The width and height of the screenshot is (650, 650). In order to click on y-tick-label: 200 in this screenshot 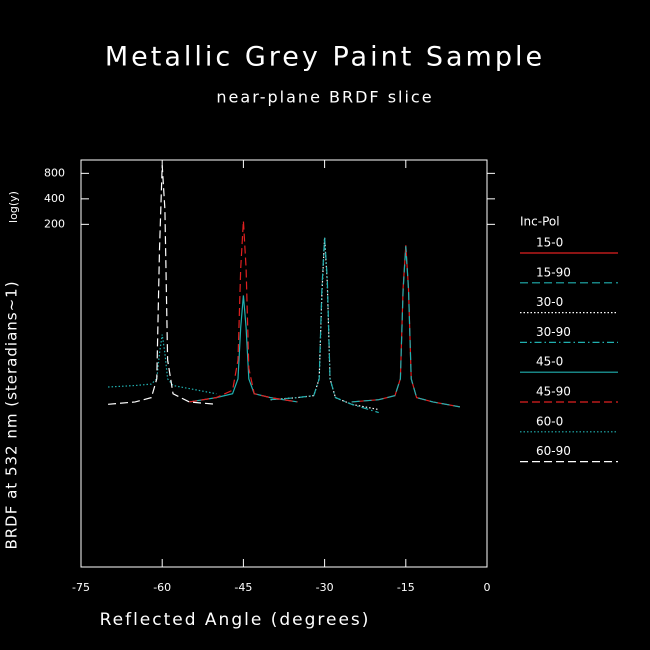, I will do `click(54, 223)`.